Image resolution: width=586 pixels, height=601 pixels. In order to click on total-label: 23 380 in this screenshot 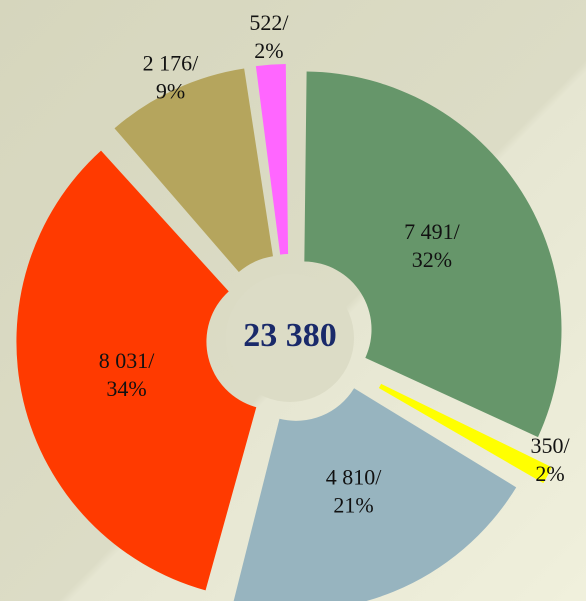, I will do `click(290, 335)`.